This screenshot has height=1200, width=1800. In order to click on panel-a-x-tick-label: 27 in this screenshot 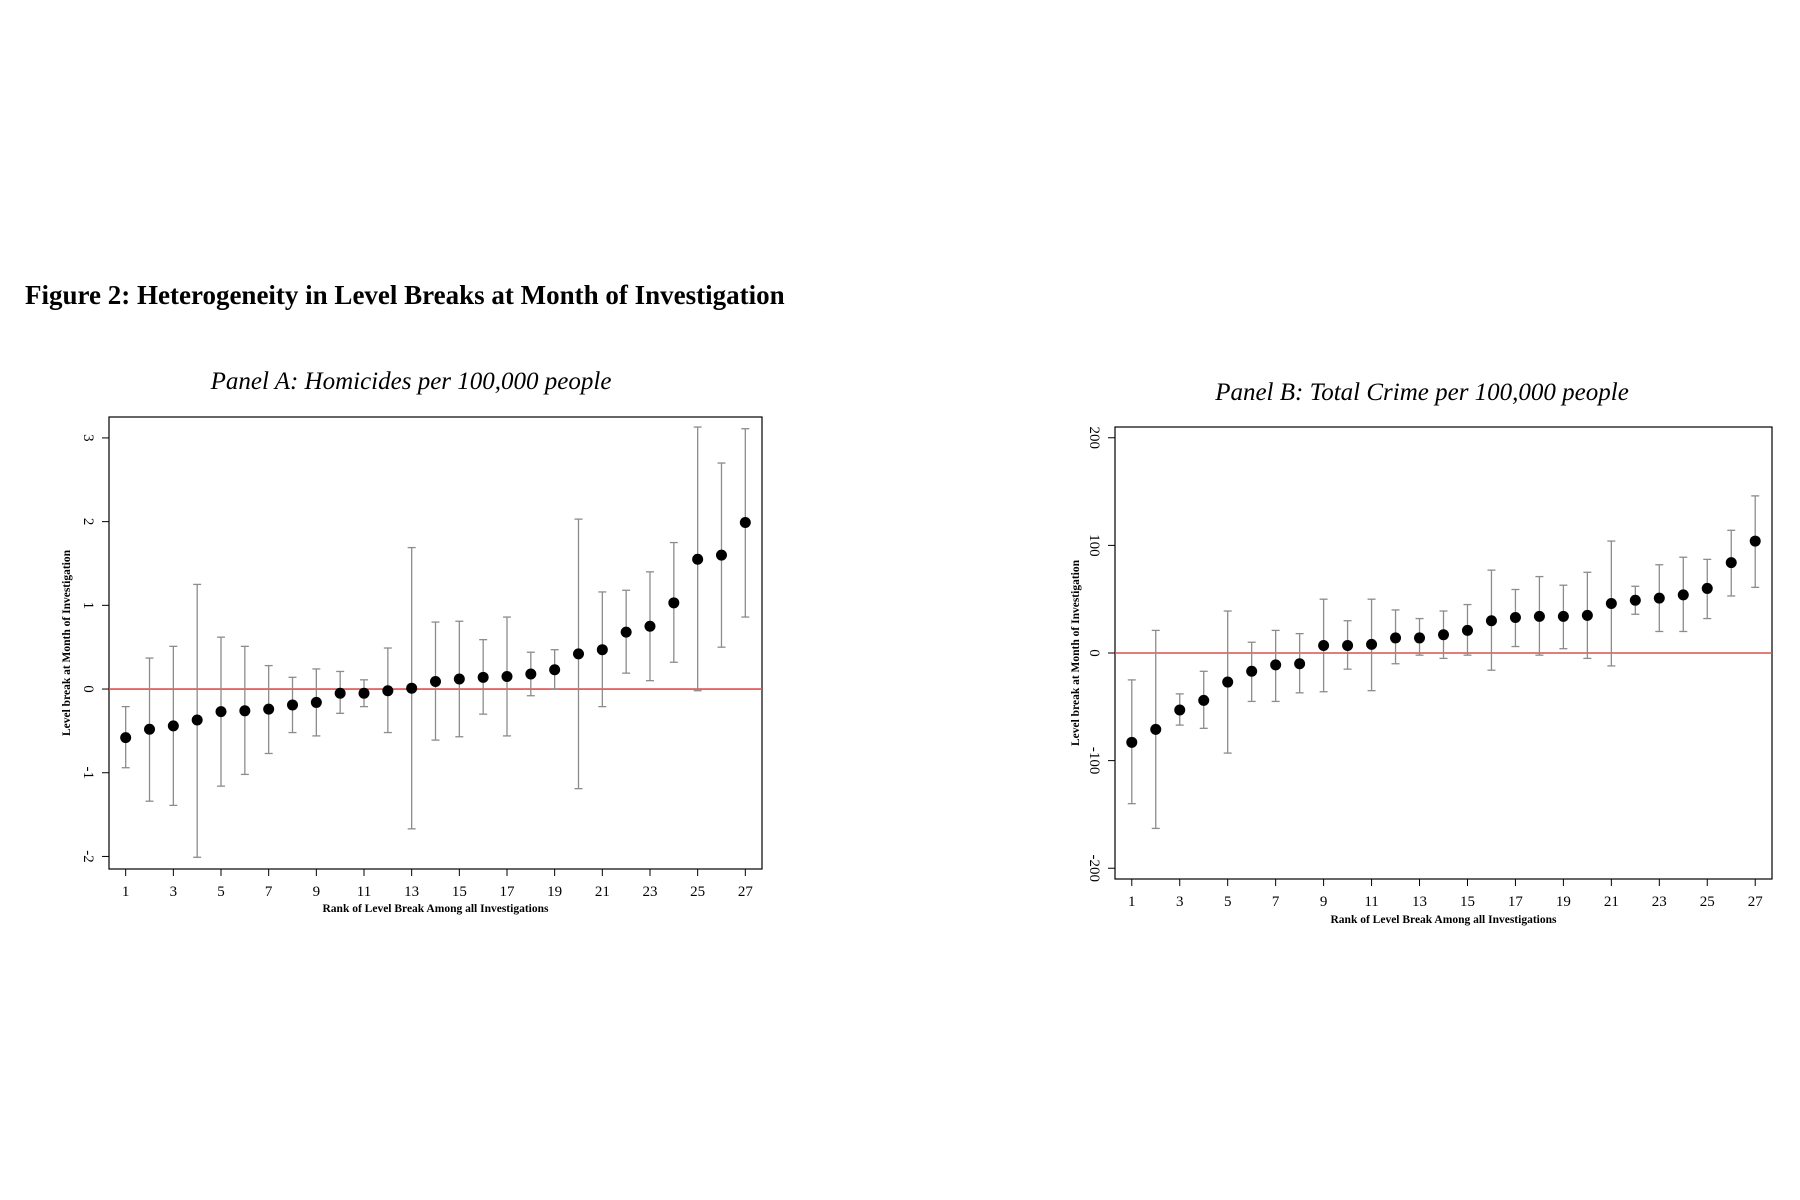, I will do `click(746, 892)`.